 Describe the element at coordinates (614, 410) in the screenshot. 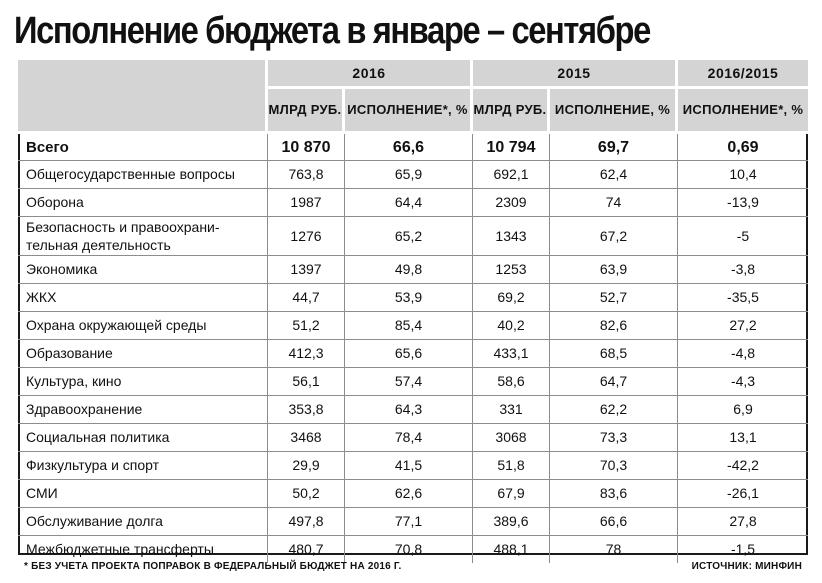

I see `cell-2015-execution: 62,2` at that location.